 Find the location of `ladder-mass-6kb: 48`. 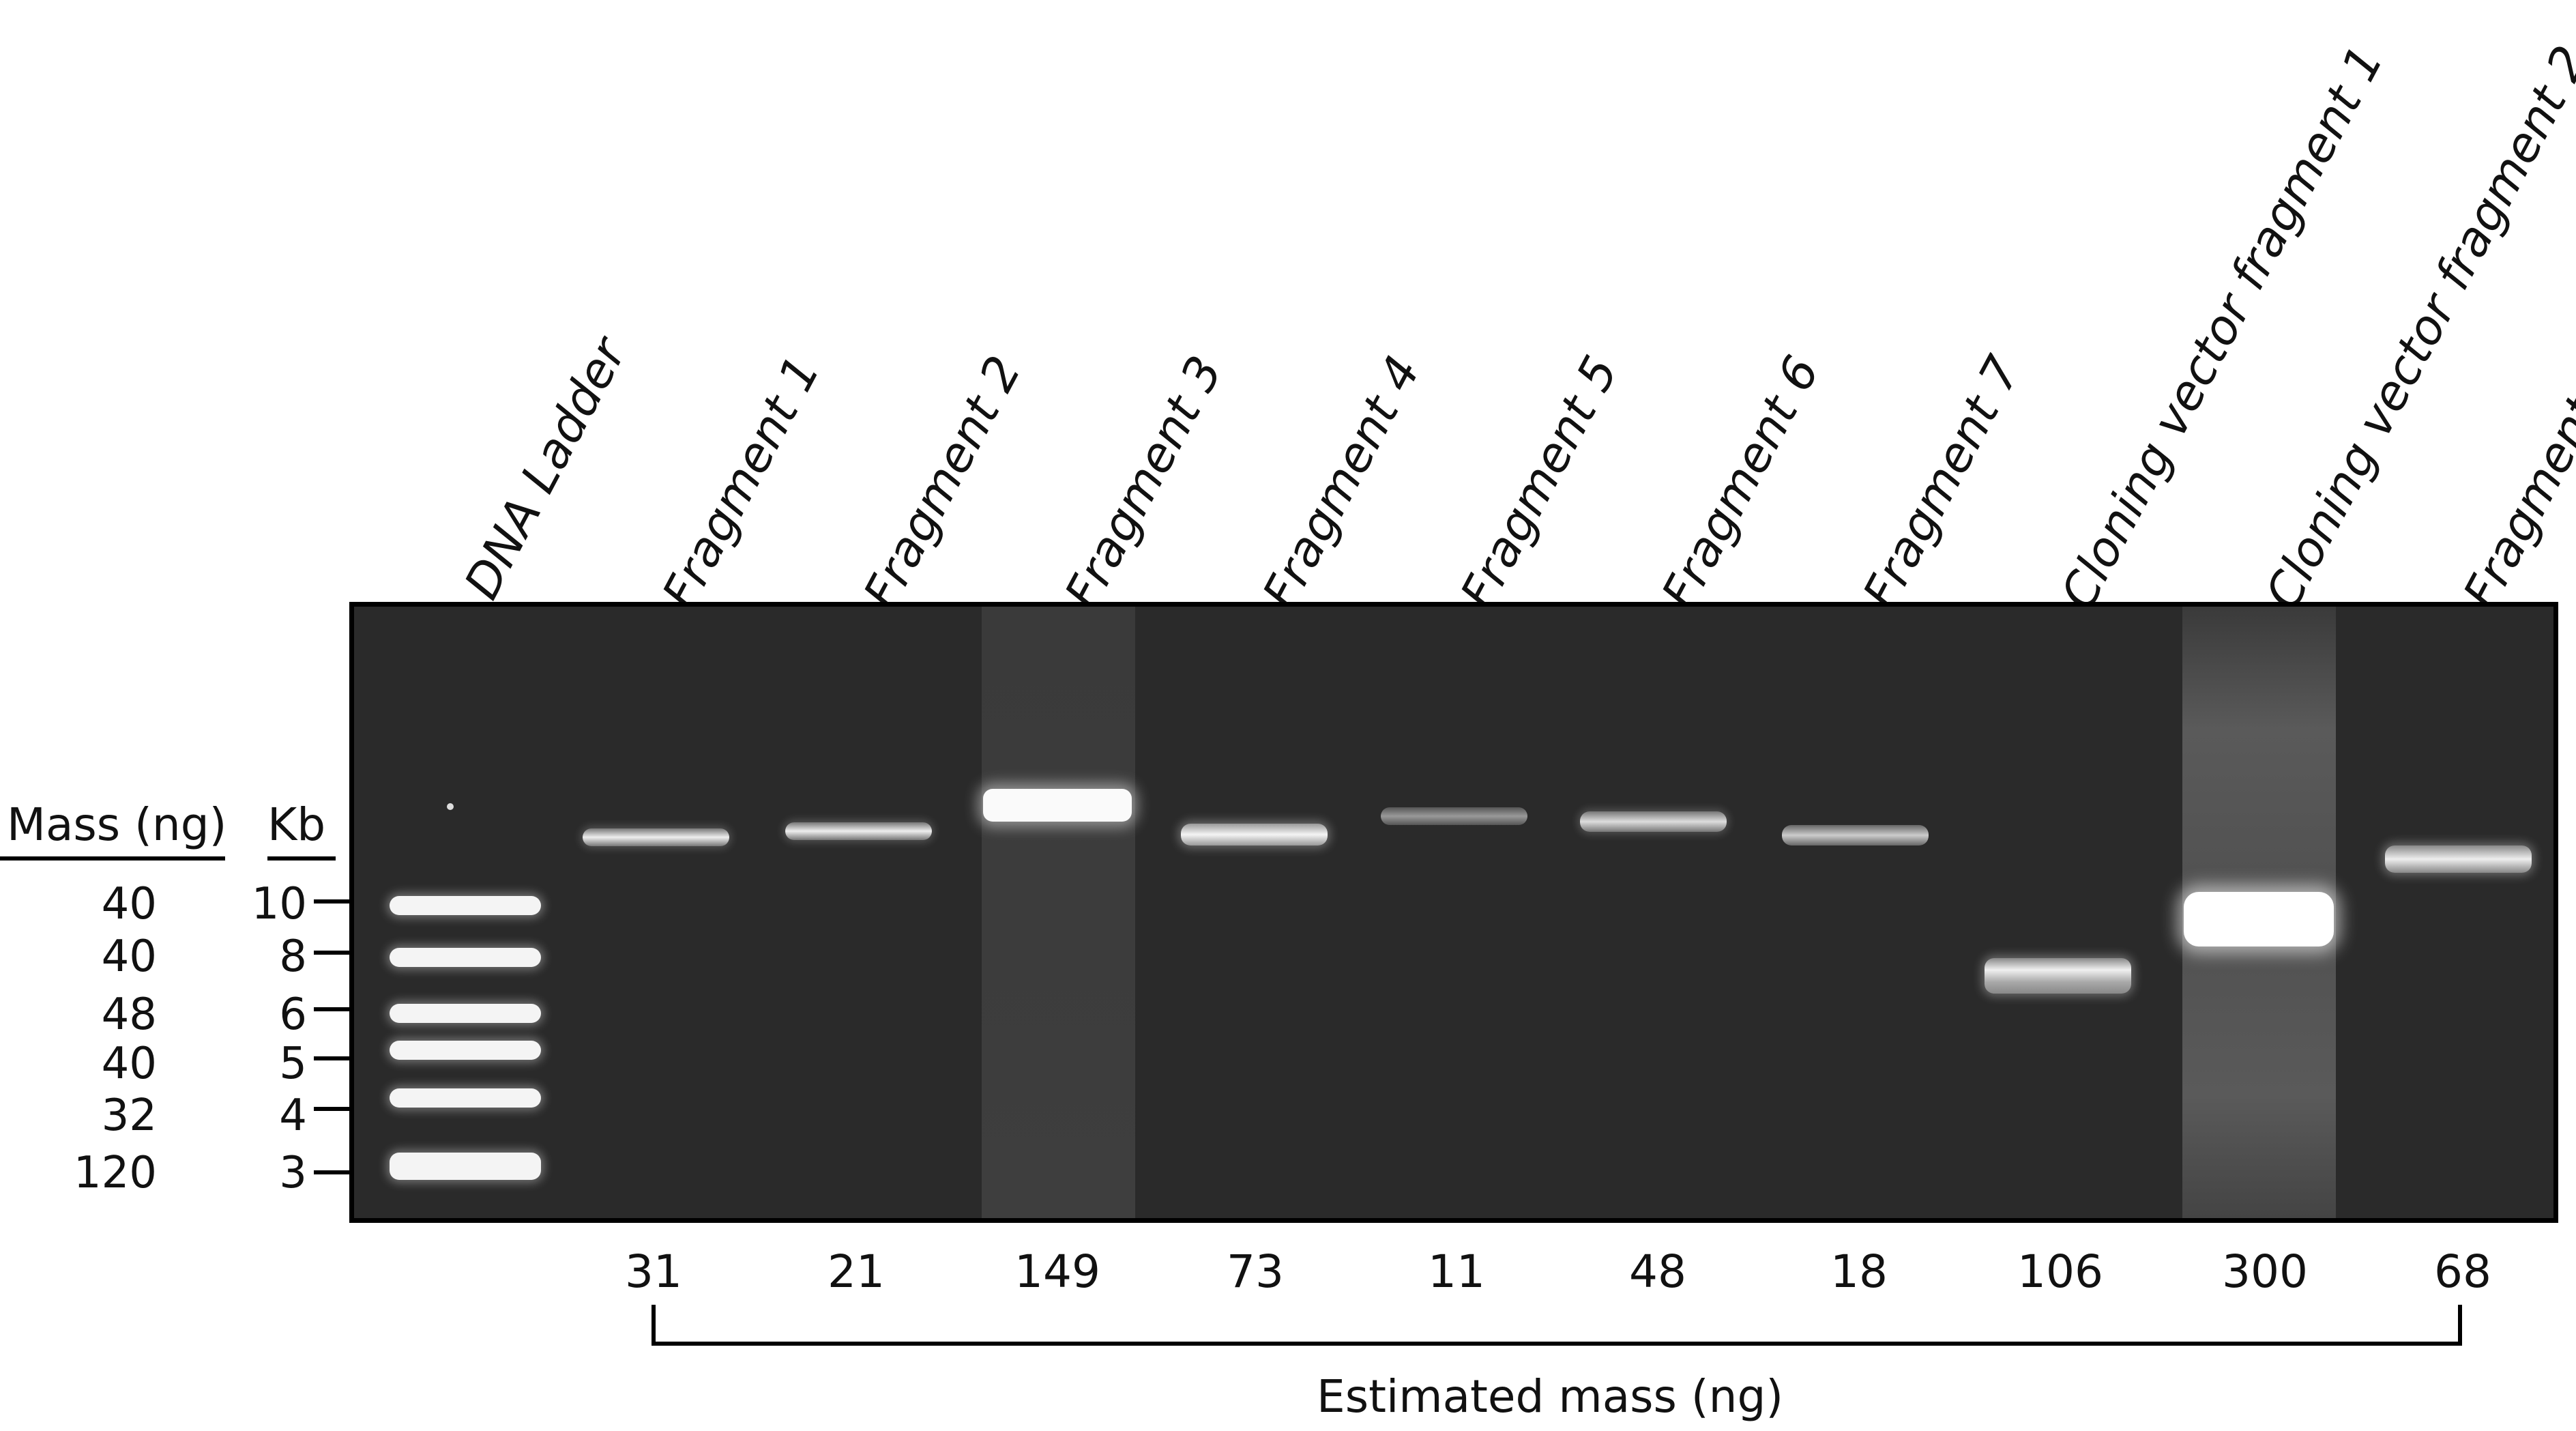

ladder-mass-6kb: 48 is located at coordinates (129, 1014).